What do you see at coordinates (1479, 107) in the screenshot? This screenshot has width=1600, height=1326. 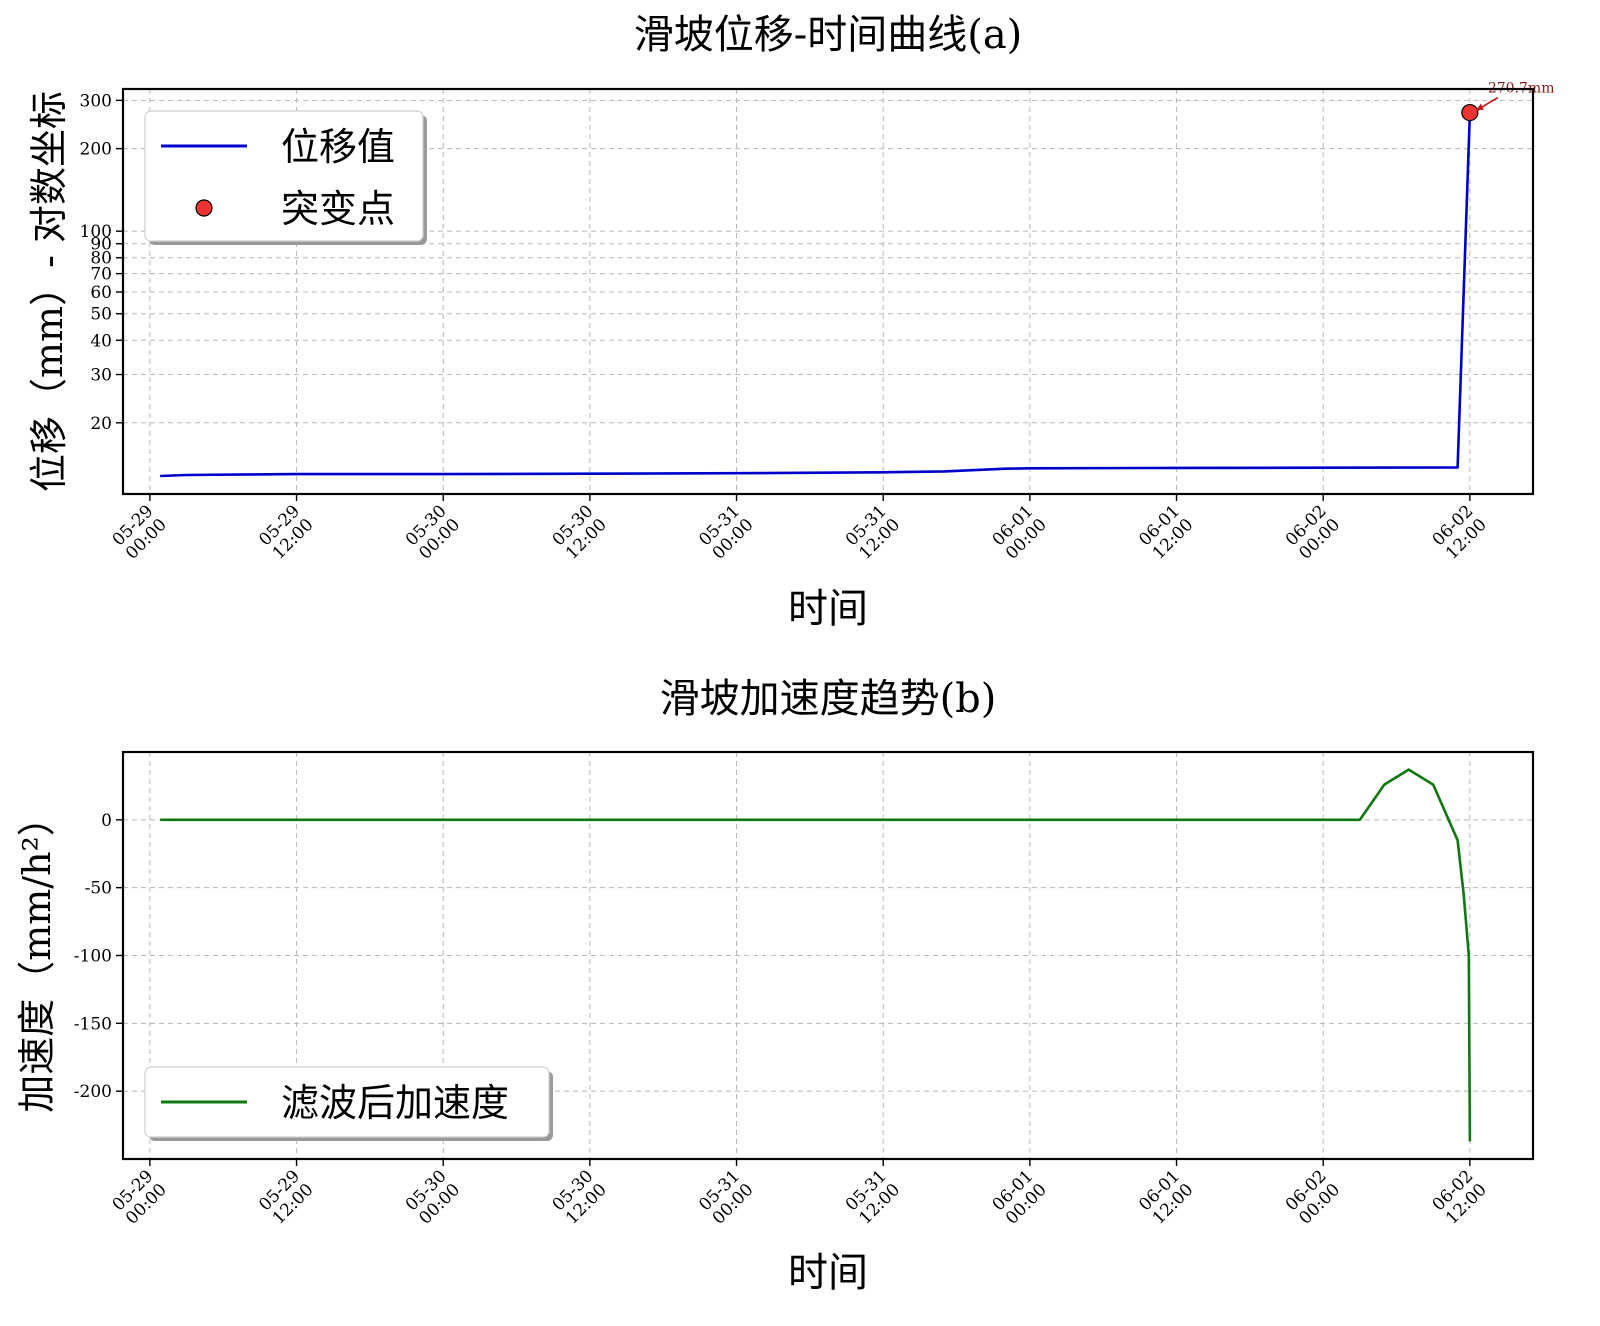 I see `annotation-arrowhead` at bounding box center [1479, 107].